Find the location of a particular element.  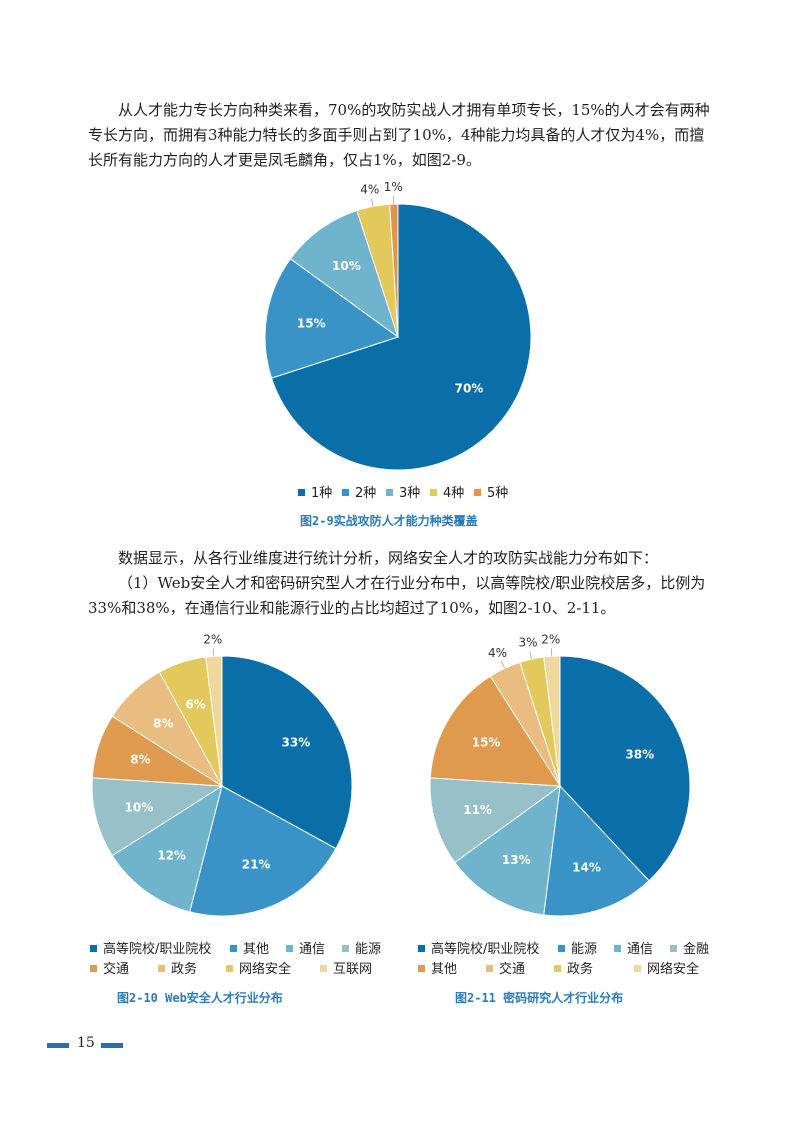

legend-item-4: 4种 is located at coordinates (447, 494).